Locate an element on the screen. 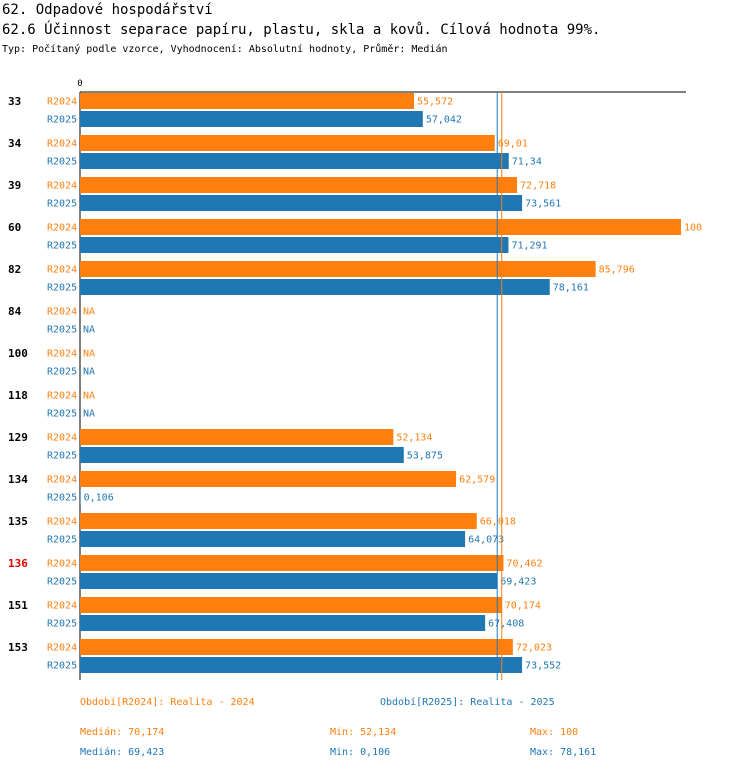  category-label: 136 is located at coordinates (18, 563).